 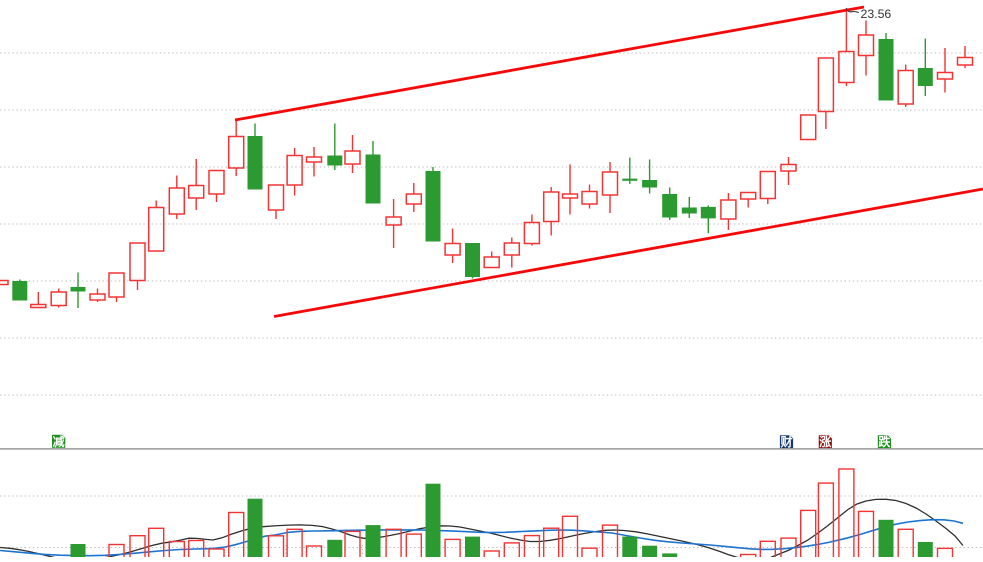 I want to click on svg-text: 跌, so click(x=884, y=441).